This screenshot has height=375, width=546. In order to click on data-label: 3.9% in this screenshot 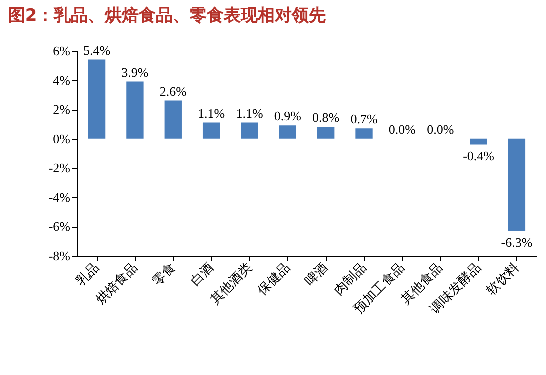, I will do `click(135, 72)`.